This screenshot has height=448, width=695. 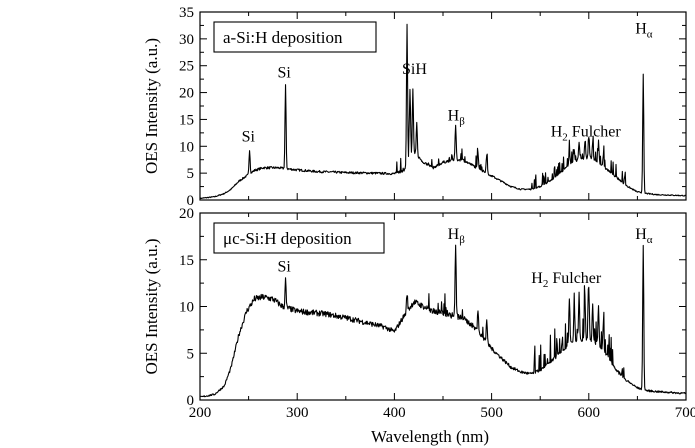 I want to click on x-tick-label: 700, so click(x=685, y=413).